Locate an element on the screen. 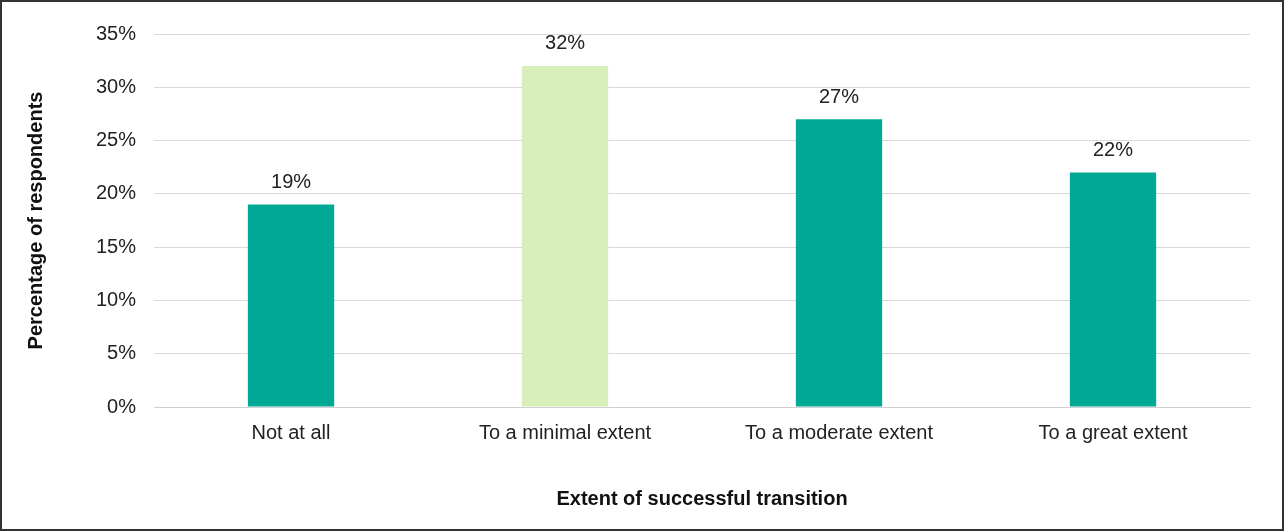 The image size is (1284, 531). x-tick-label: To a moderate extent is located at coordinates (839, 431).